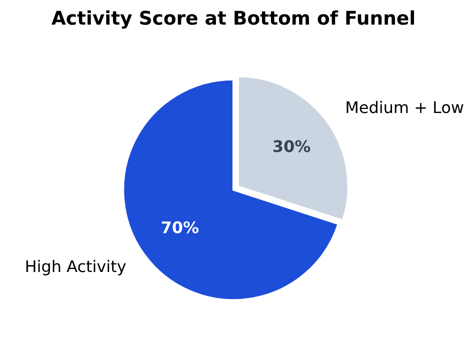  I want to click on slice-label: Medium + Low, so click(405, 107).